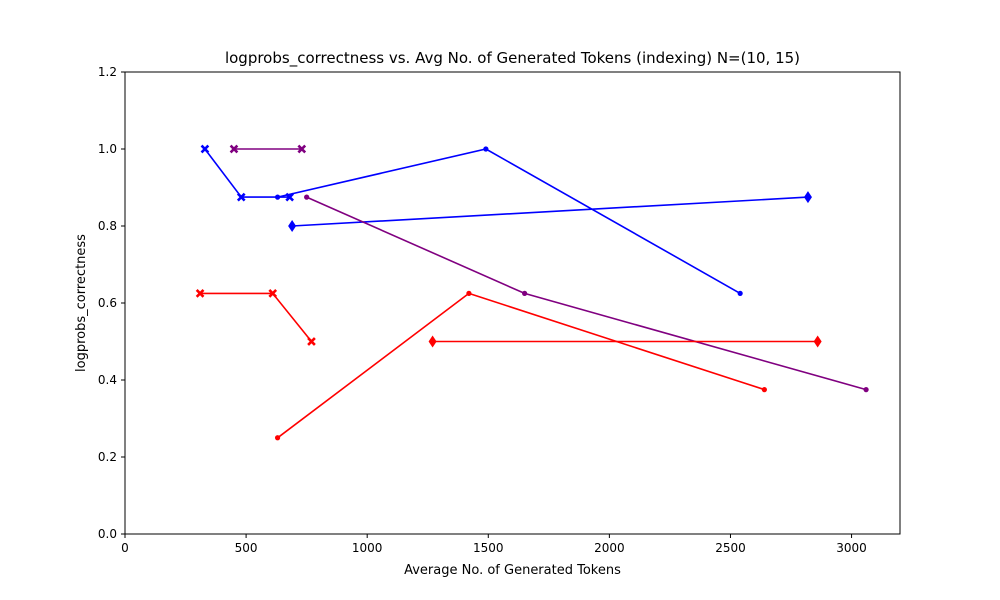  I want to click on y-tick-label: 0.2, so click(107, 457).